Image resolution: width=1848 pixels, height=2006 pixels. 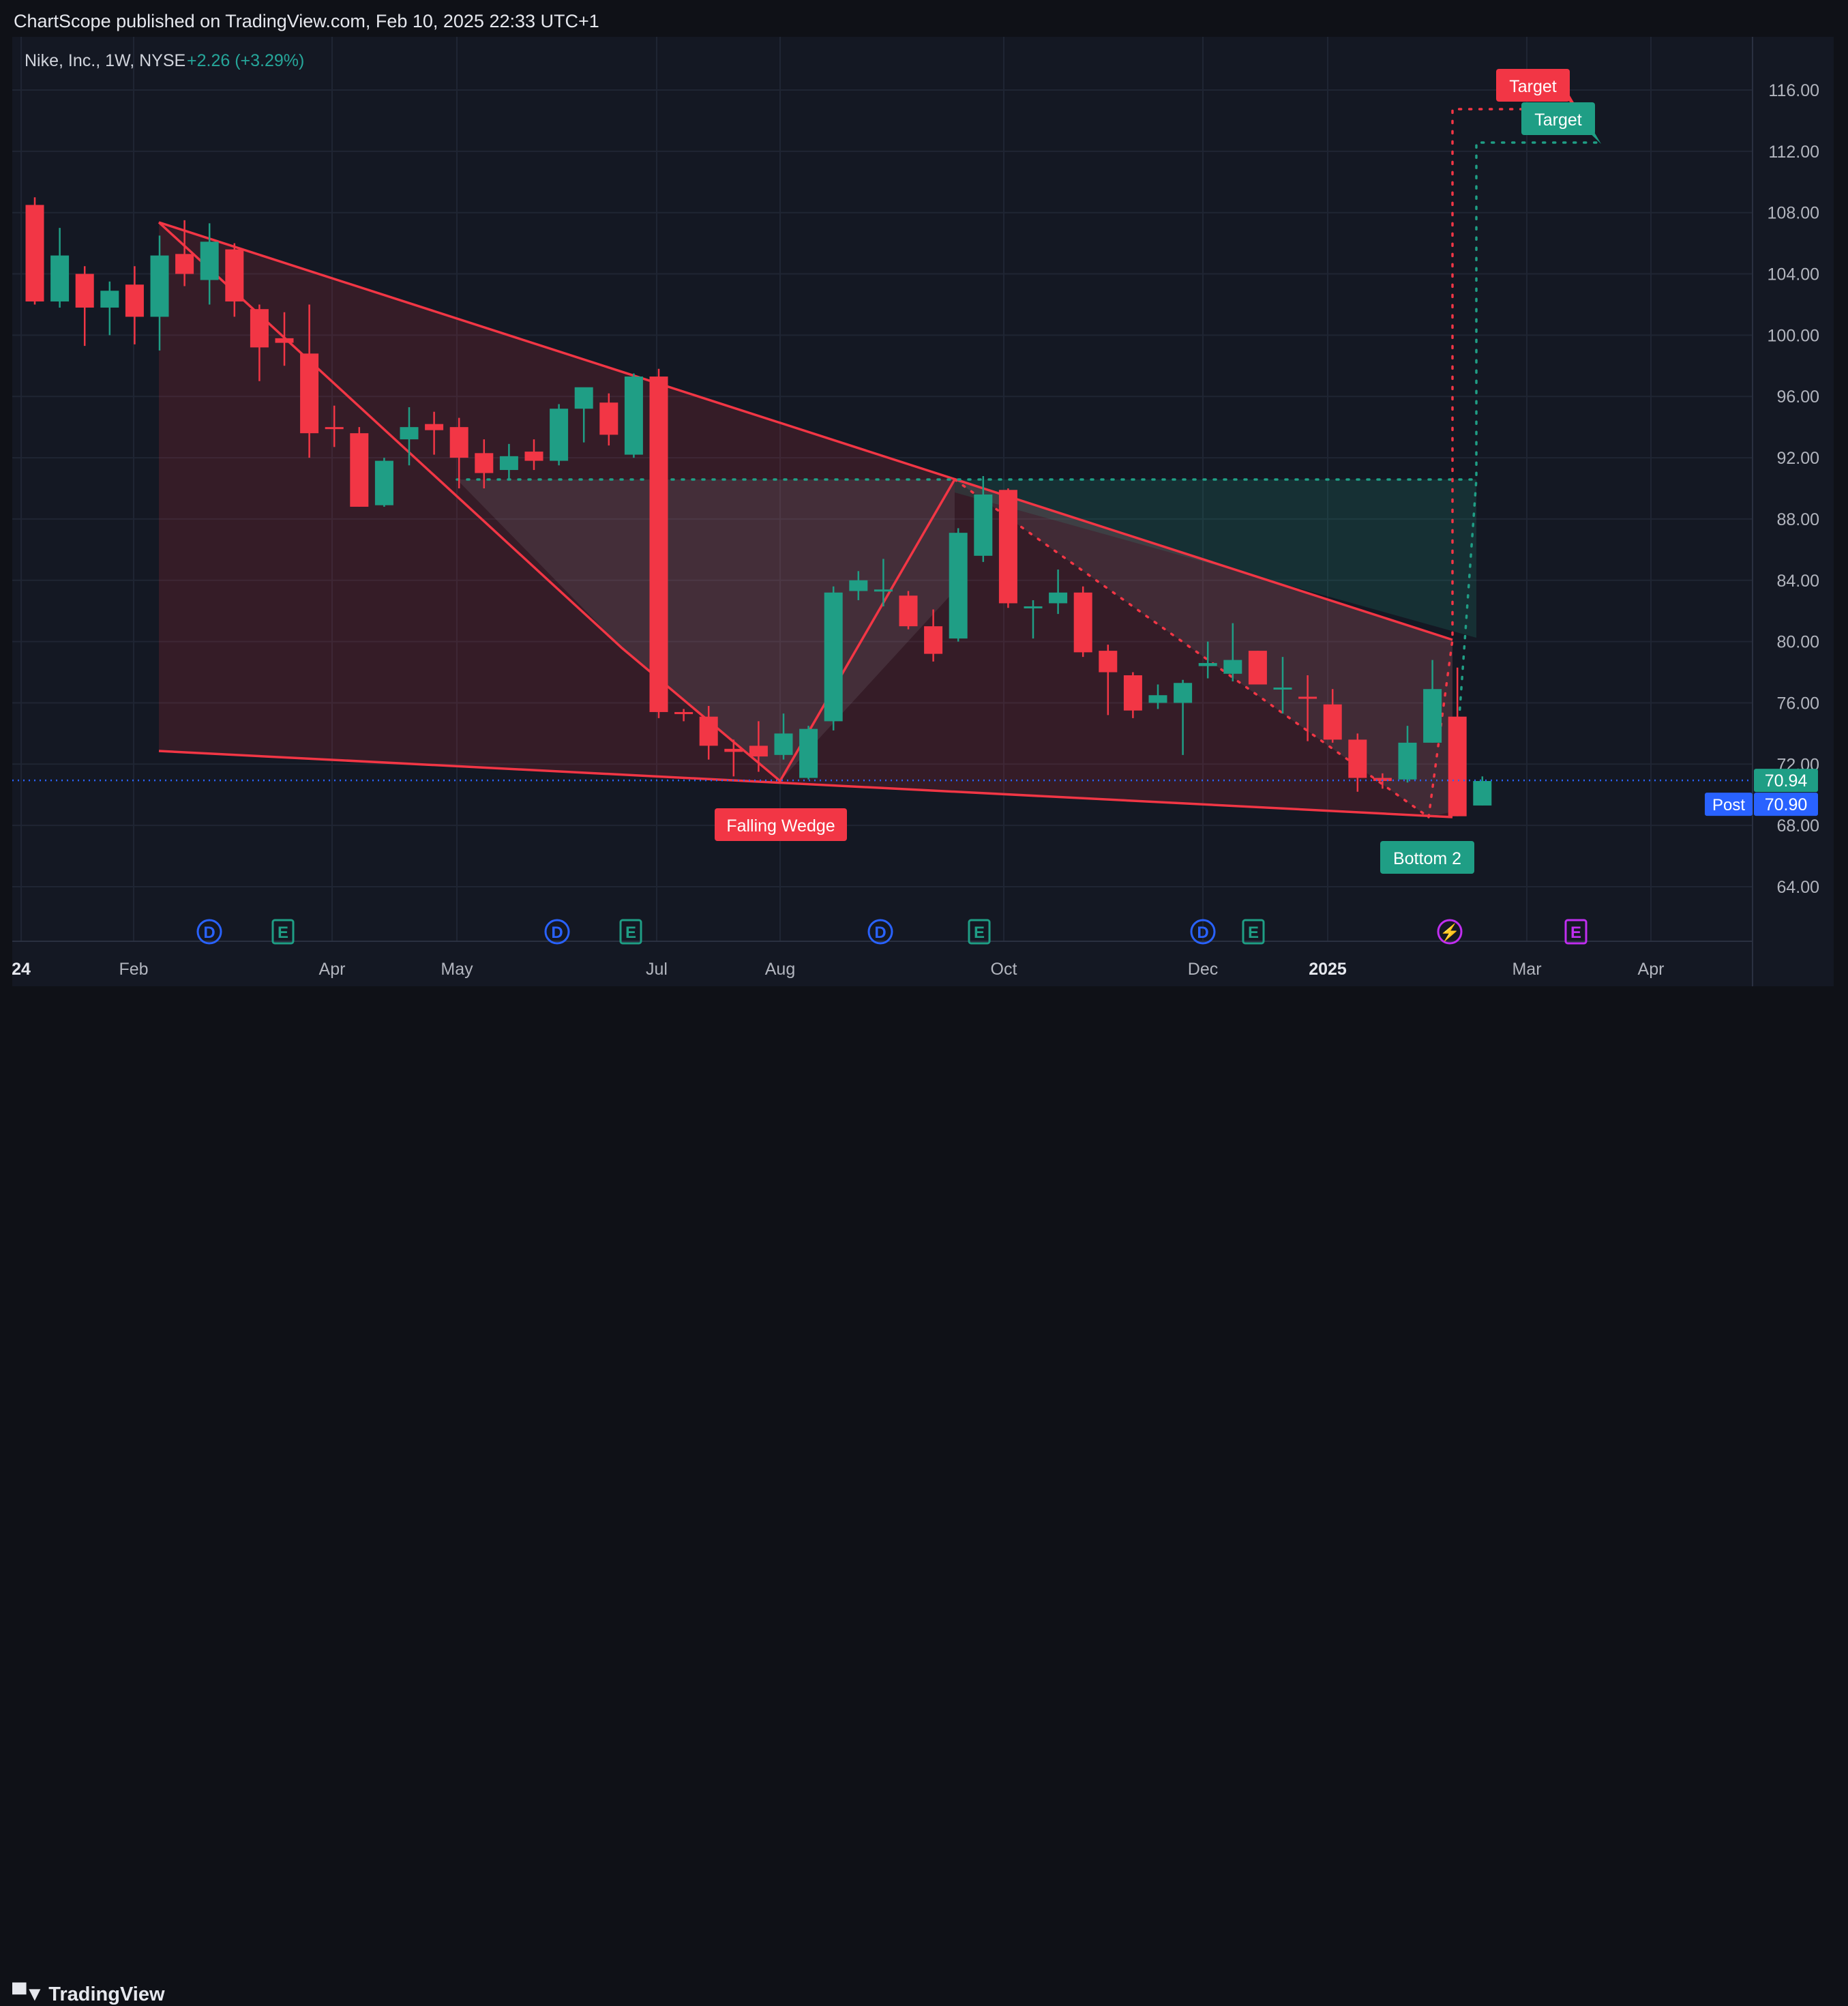 What do you see at coordinates (1593, 136) in the screenshot?
I see `target-green-tail` at bounding box center [1593, 136].